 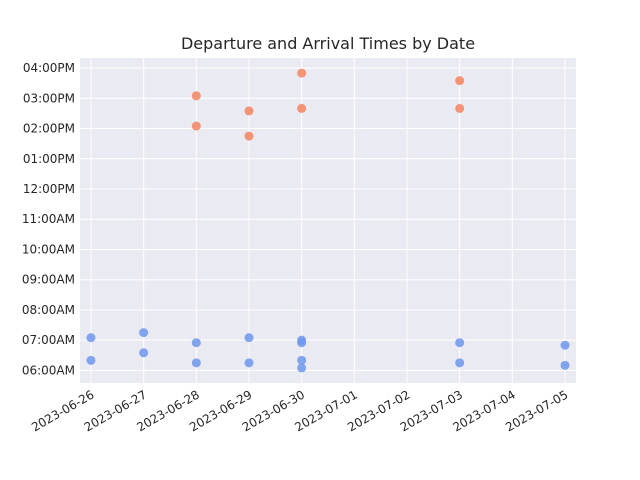 I want to click on y-tick-label: 12:00PM, so click(x=49, y=189).